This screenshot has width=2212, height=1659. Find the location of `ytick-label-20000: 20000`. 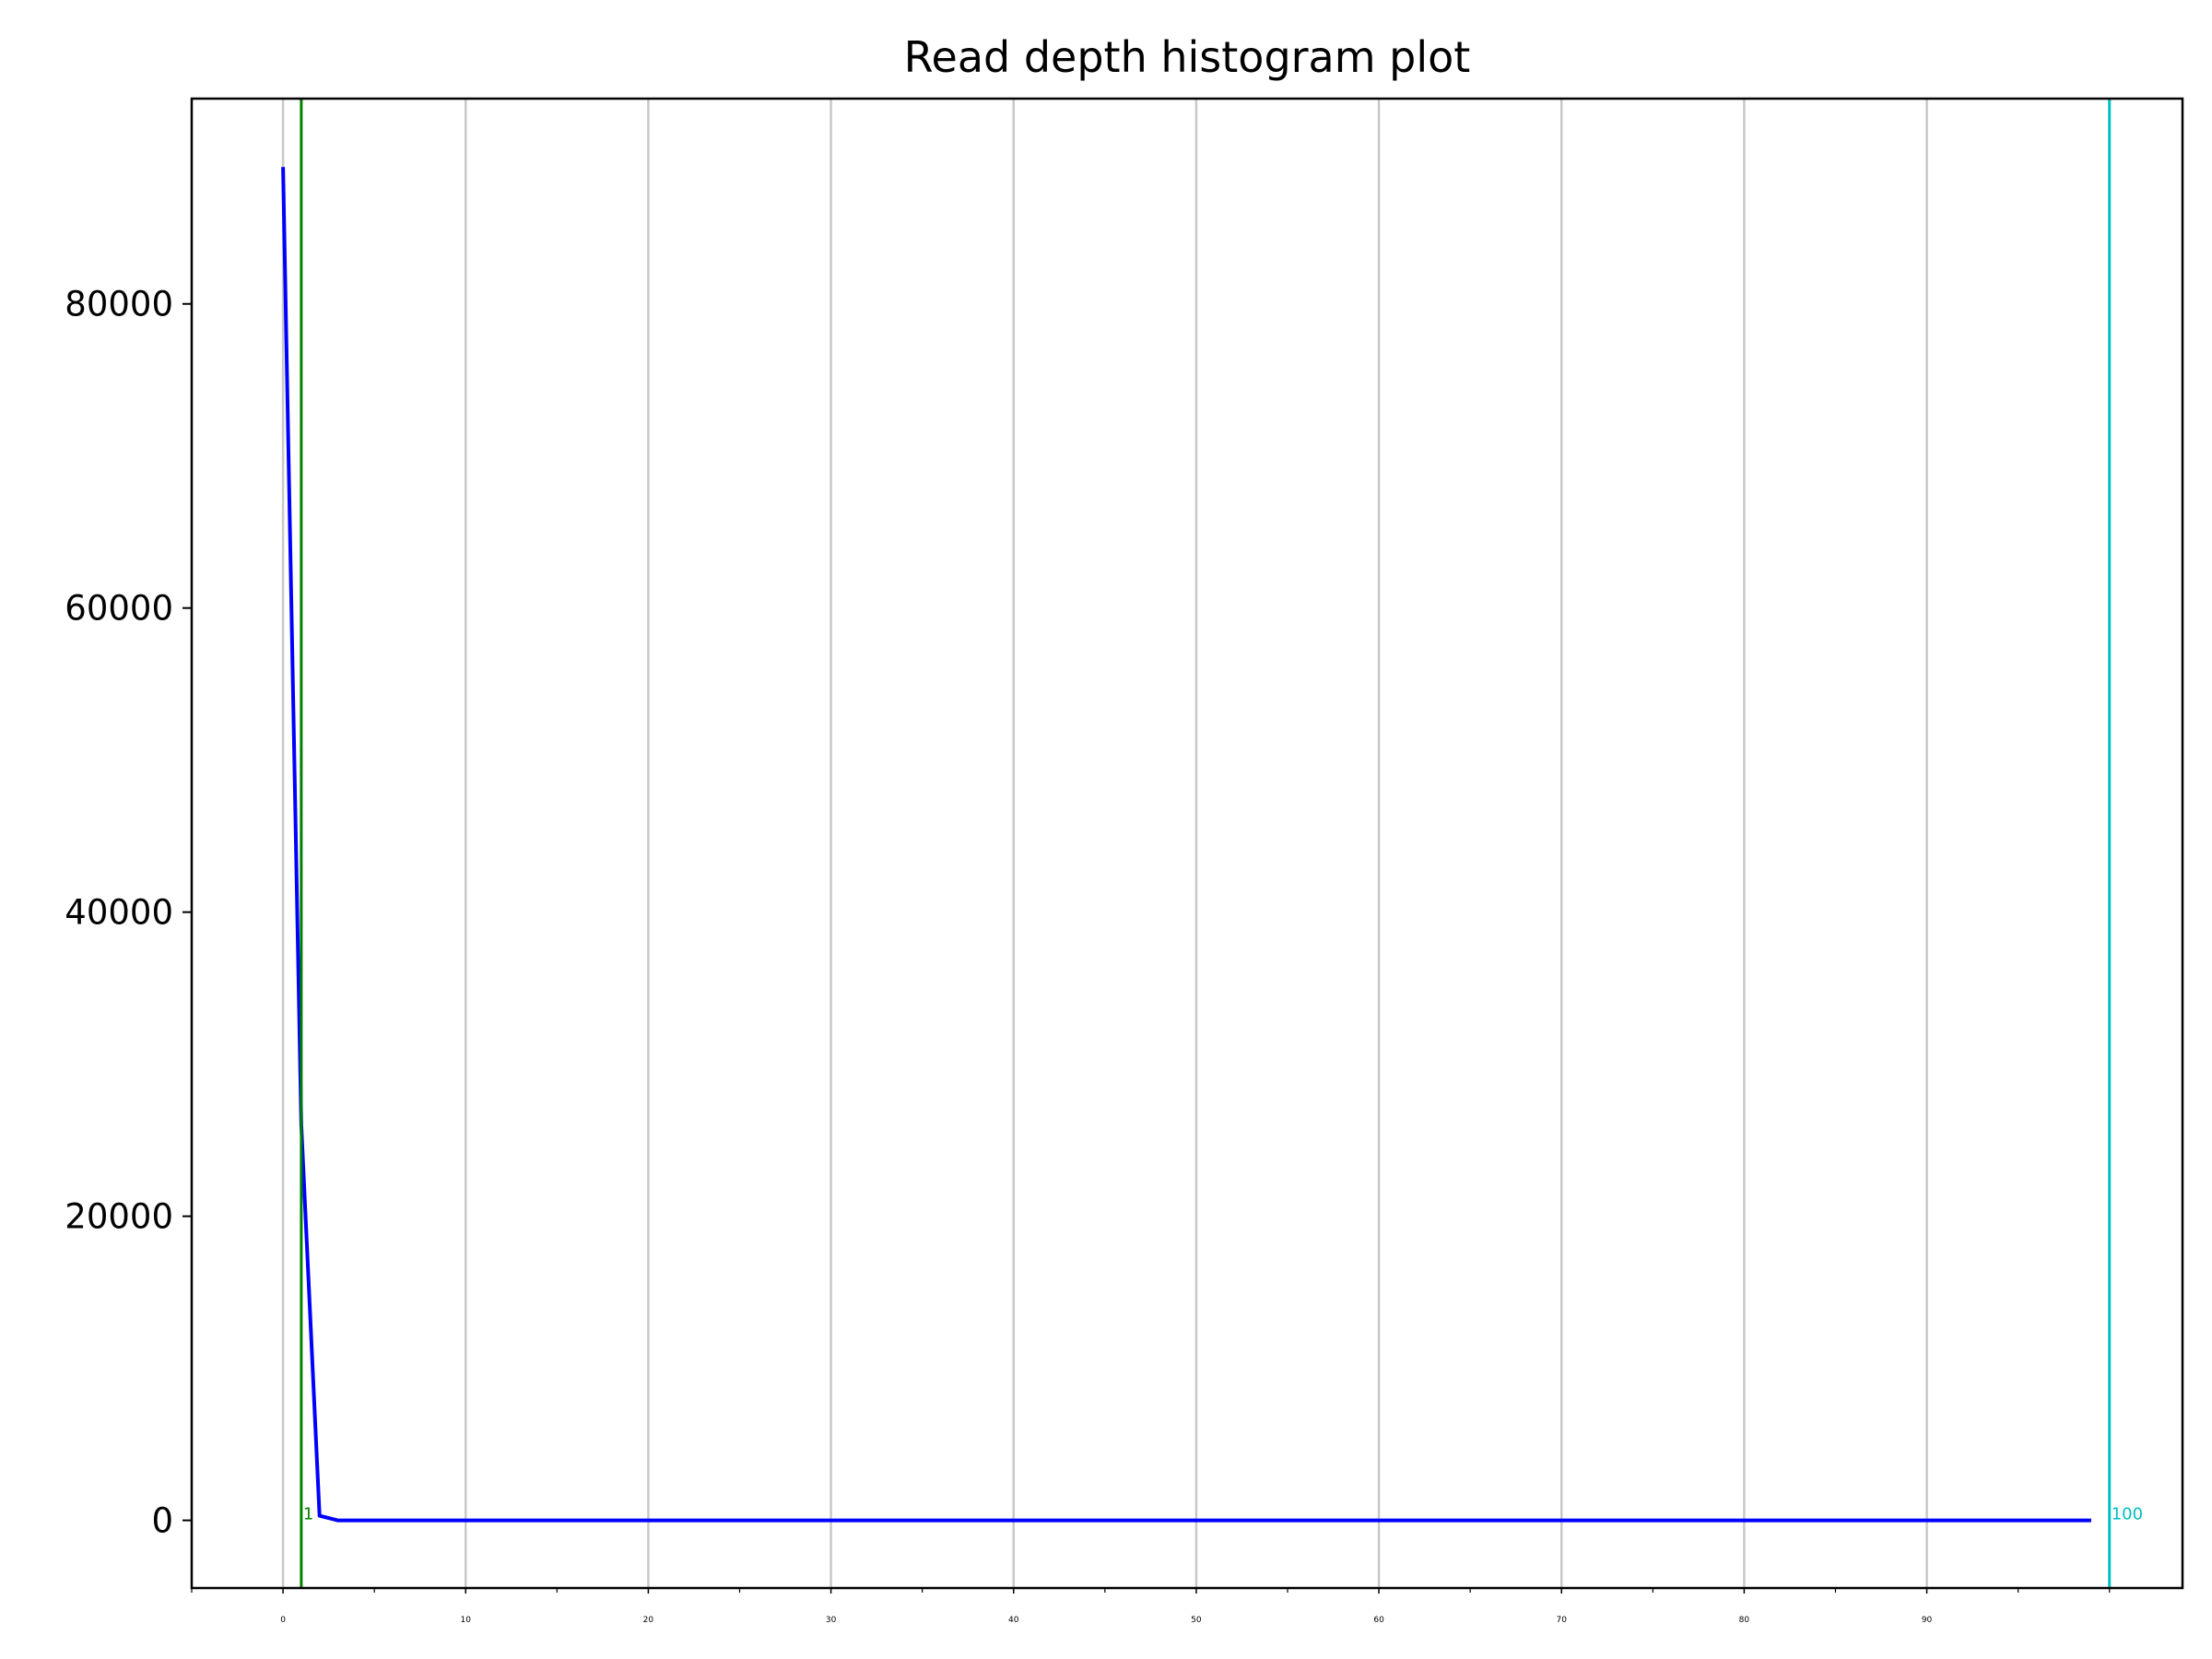

ytick-label-20000: 20000 is located at coordinates (119, 1217).